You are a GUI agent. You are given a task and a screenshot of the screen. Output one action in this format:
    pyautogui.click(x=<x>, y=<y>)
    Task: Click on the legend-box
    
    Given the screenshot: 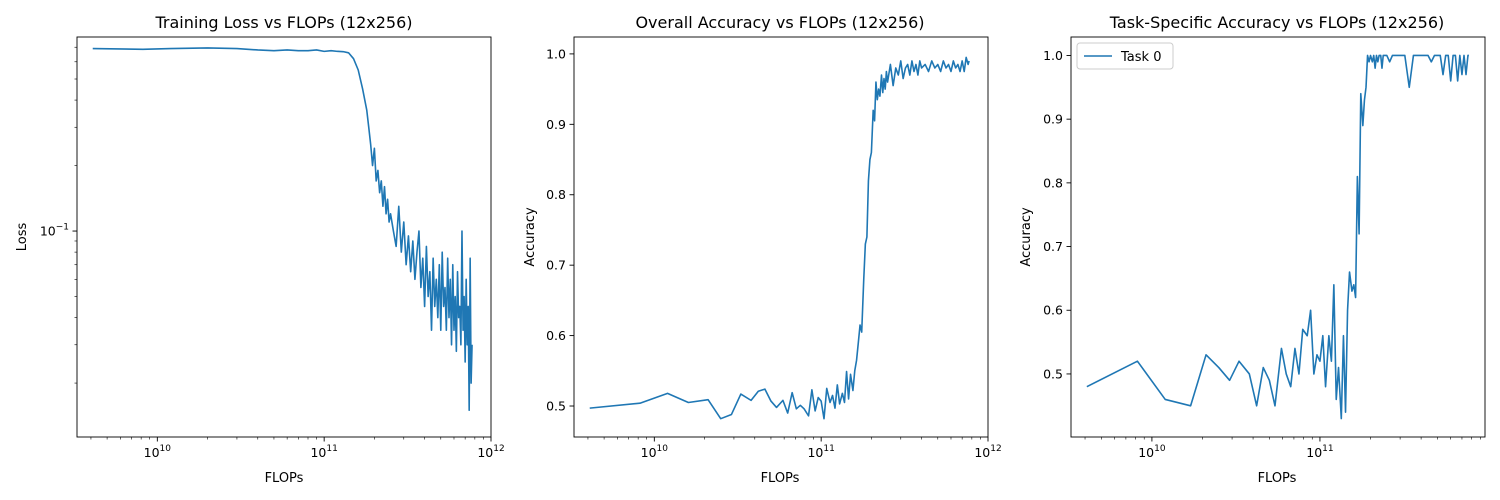 What is the action you would take?
    pyautogui.click(x=1125, y=56)
    